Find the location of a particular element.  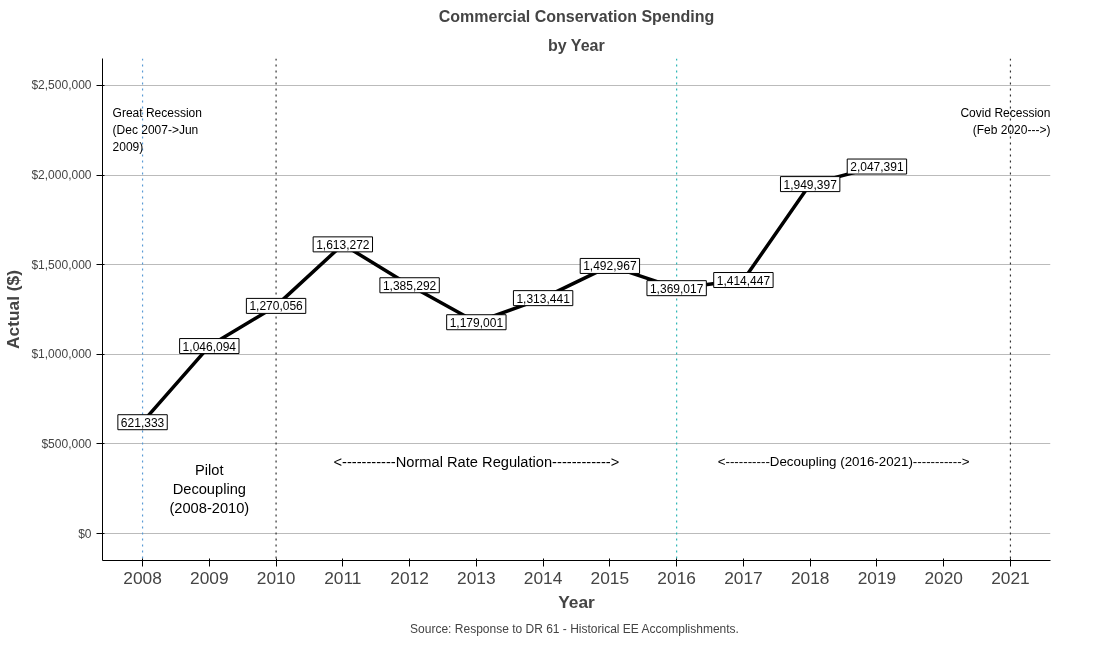

y-axis-title: Actual ($) is located at coordinates (13, 309).